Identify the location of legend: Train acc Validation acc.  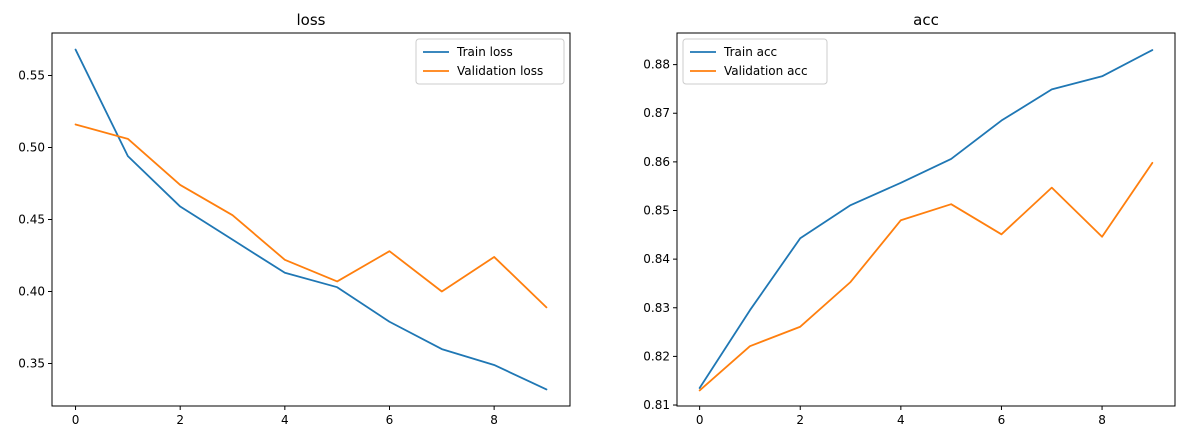
(755, 61).